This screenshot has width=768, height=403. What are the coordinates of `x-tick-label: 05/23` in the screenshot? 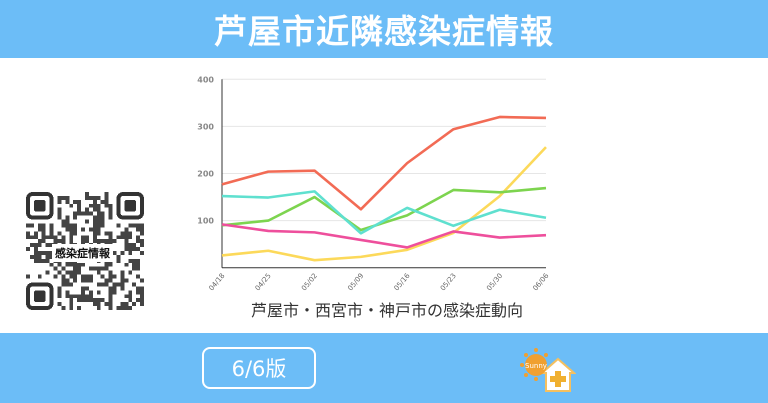 It's located at (448, 282).